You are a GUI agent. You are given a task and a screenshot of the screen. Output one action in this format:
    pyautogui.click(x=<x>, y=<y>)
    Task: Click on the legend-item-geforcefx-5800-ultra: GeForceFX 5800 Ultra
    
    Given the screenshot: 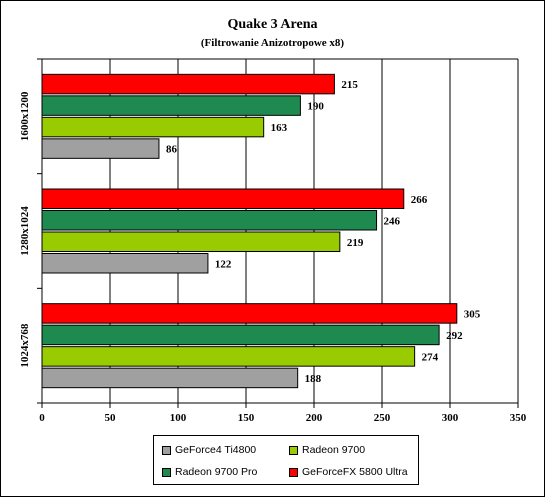 What is the action you would take?
    pyautogui.click(x=348, y=472)
    